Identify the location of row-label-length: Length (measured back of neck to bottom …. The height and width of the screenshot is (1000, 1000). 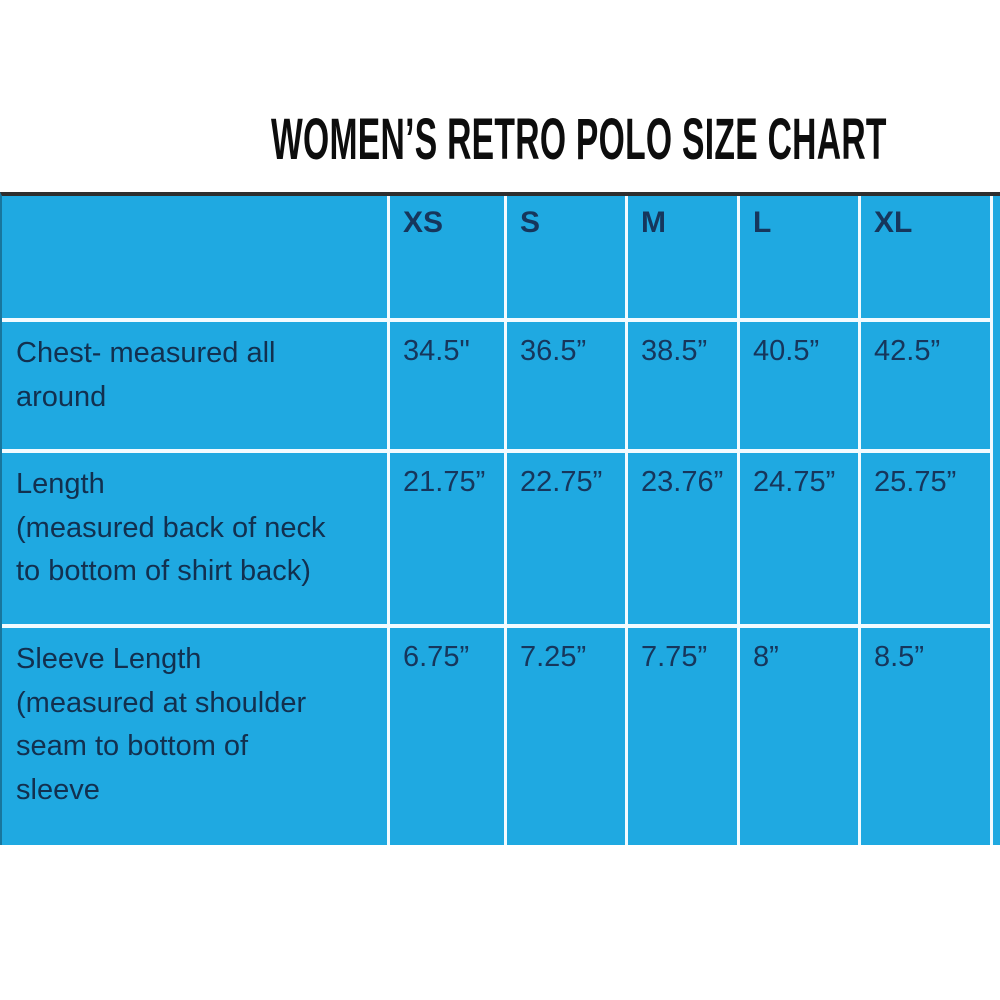
(196, 540).